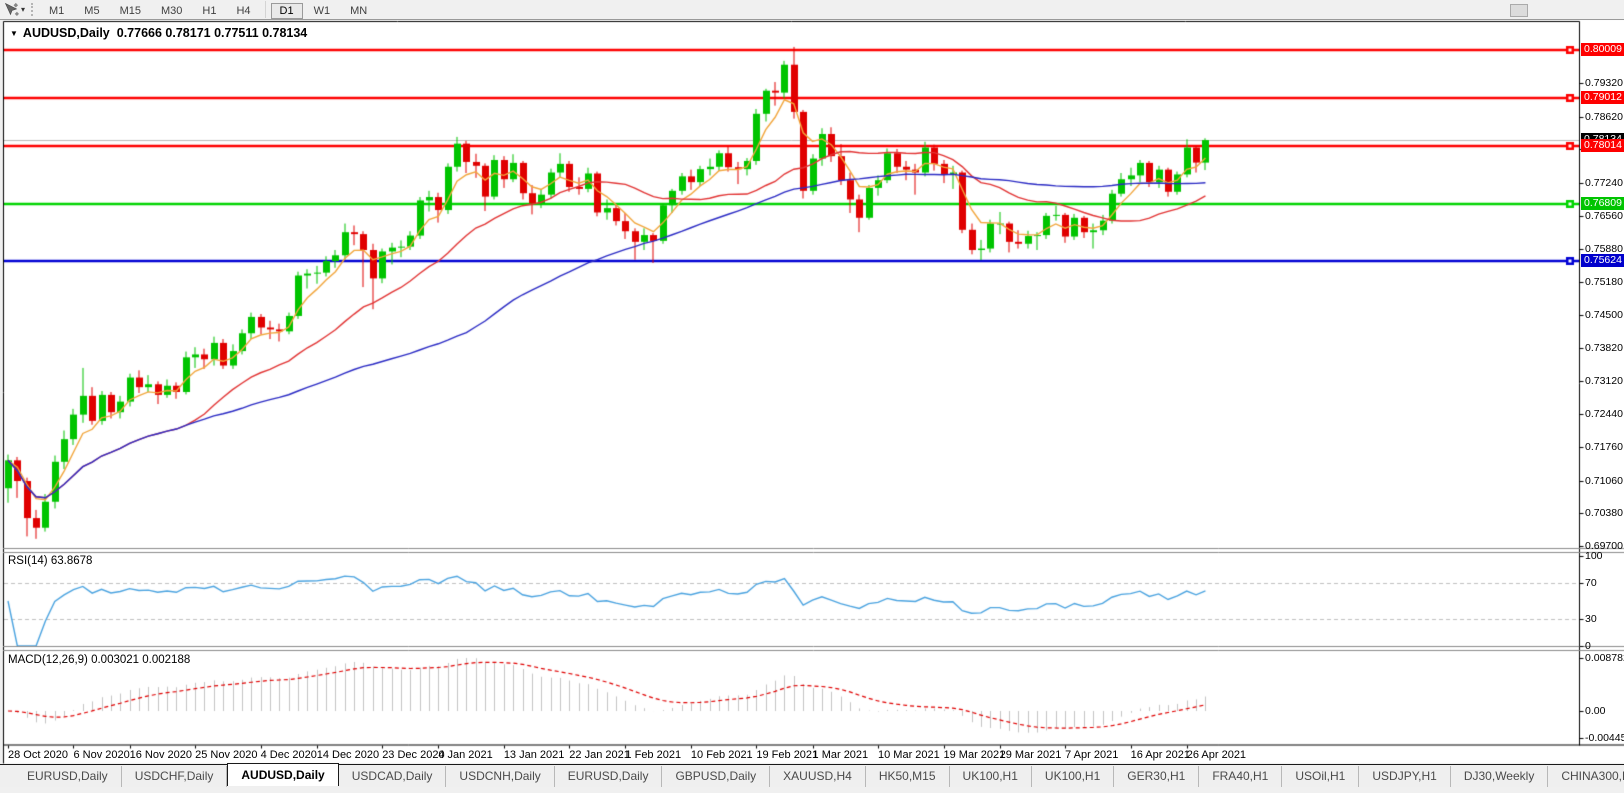 Image resolution: width=1624 pixels, height=793 pixels. I want to click on timeframe-button-mn: MN, so click(359, 10).